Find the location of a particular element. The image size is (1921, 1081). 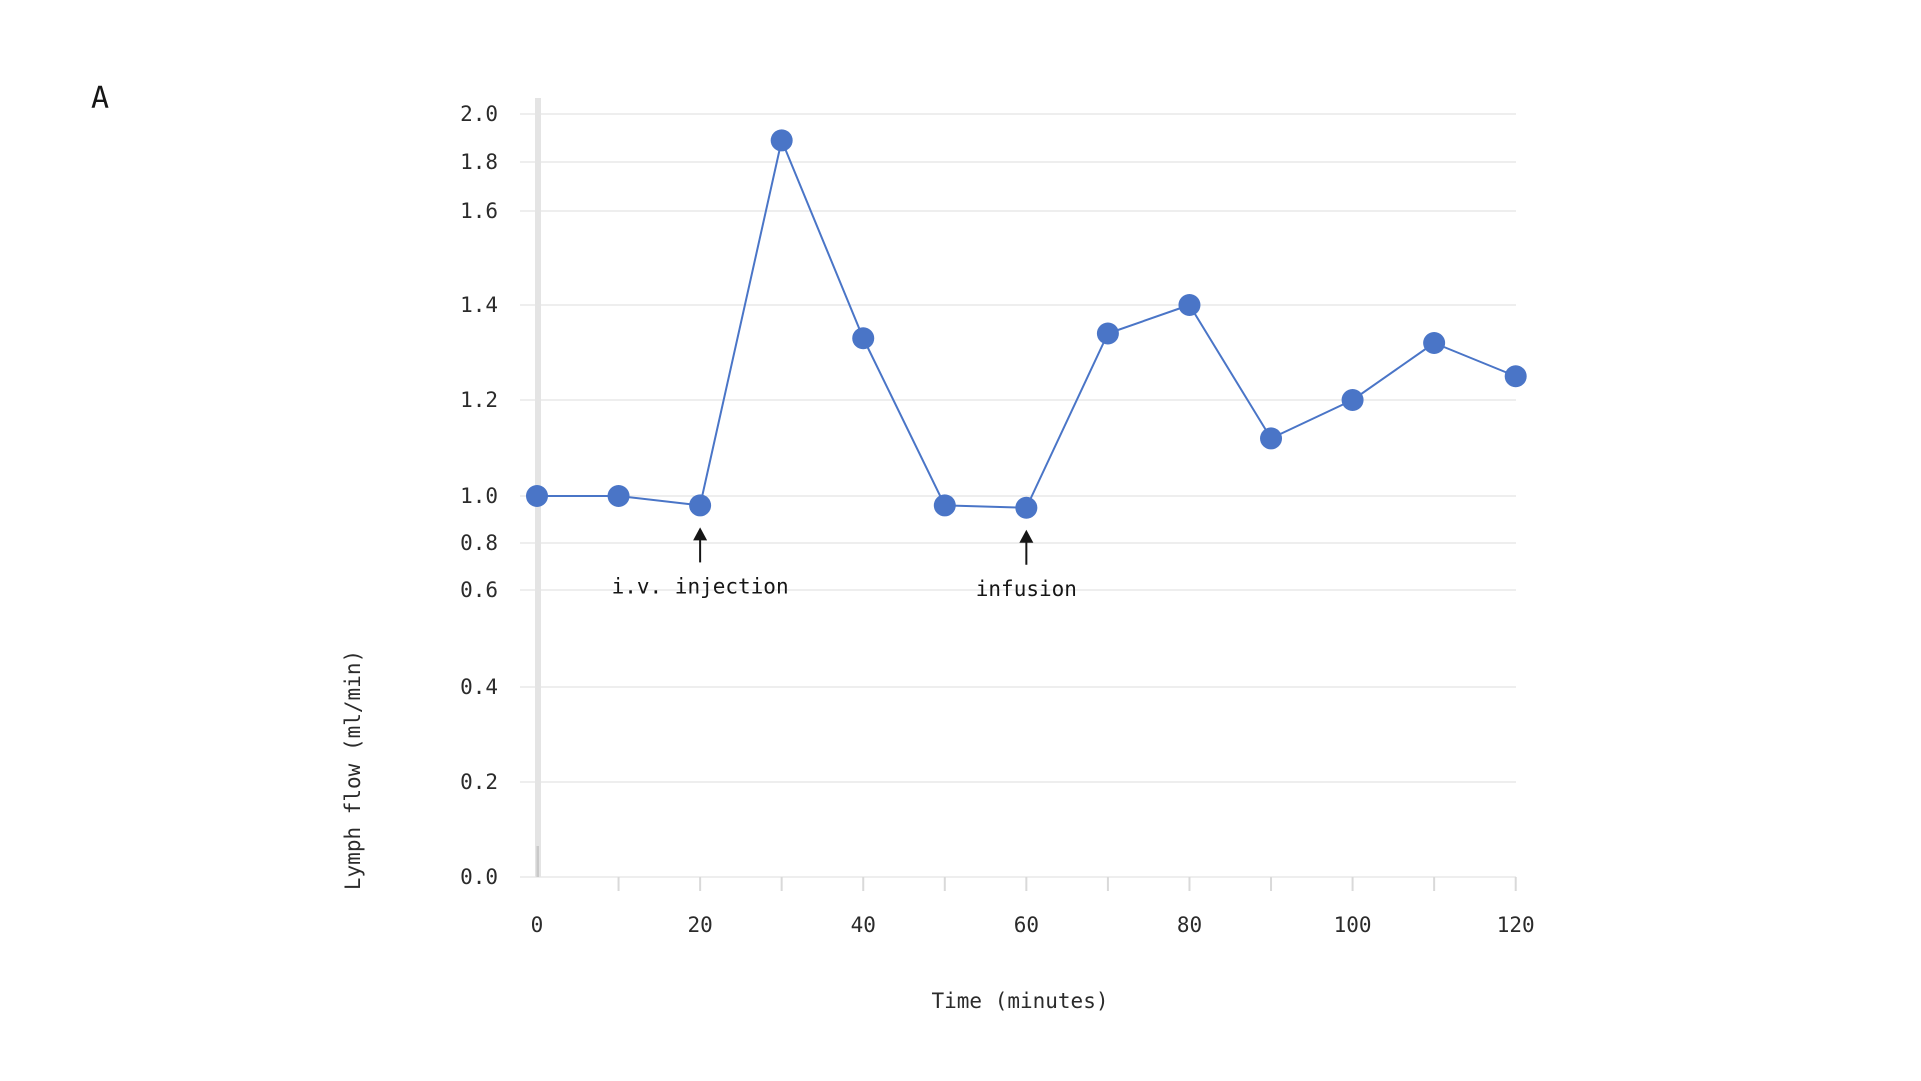

y-tick-label: 1.8 is located at coordinates (479, 162).